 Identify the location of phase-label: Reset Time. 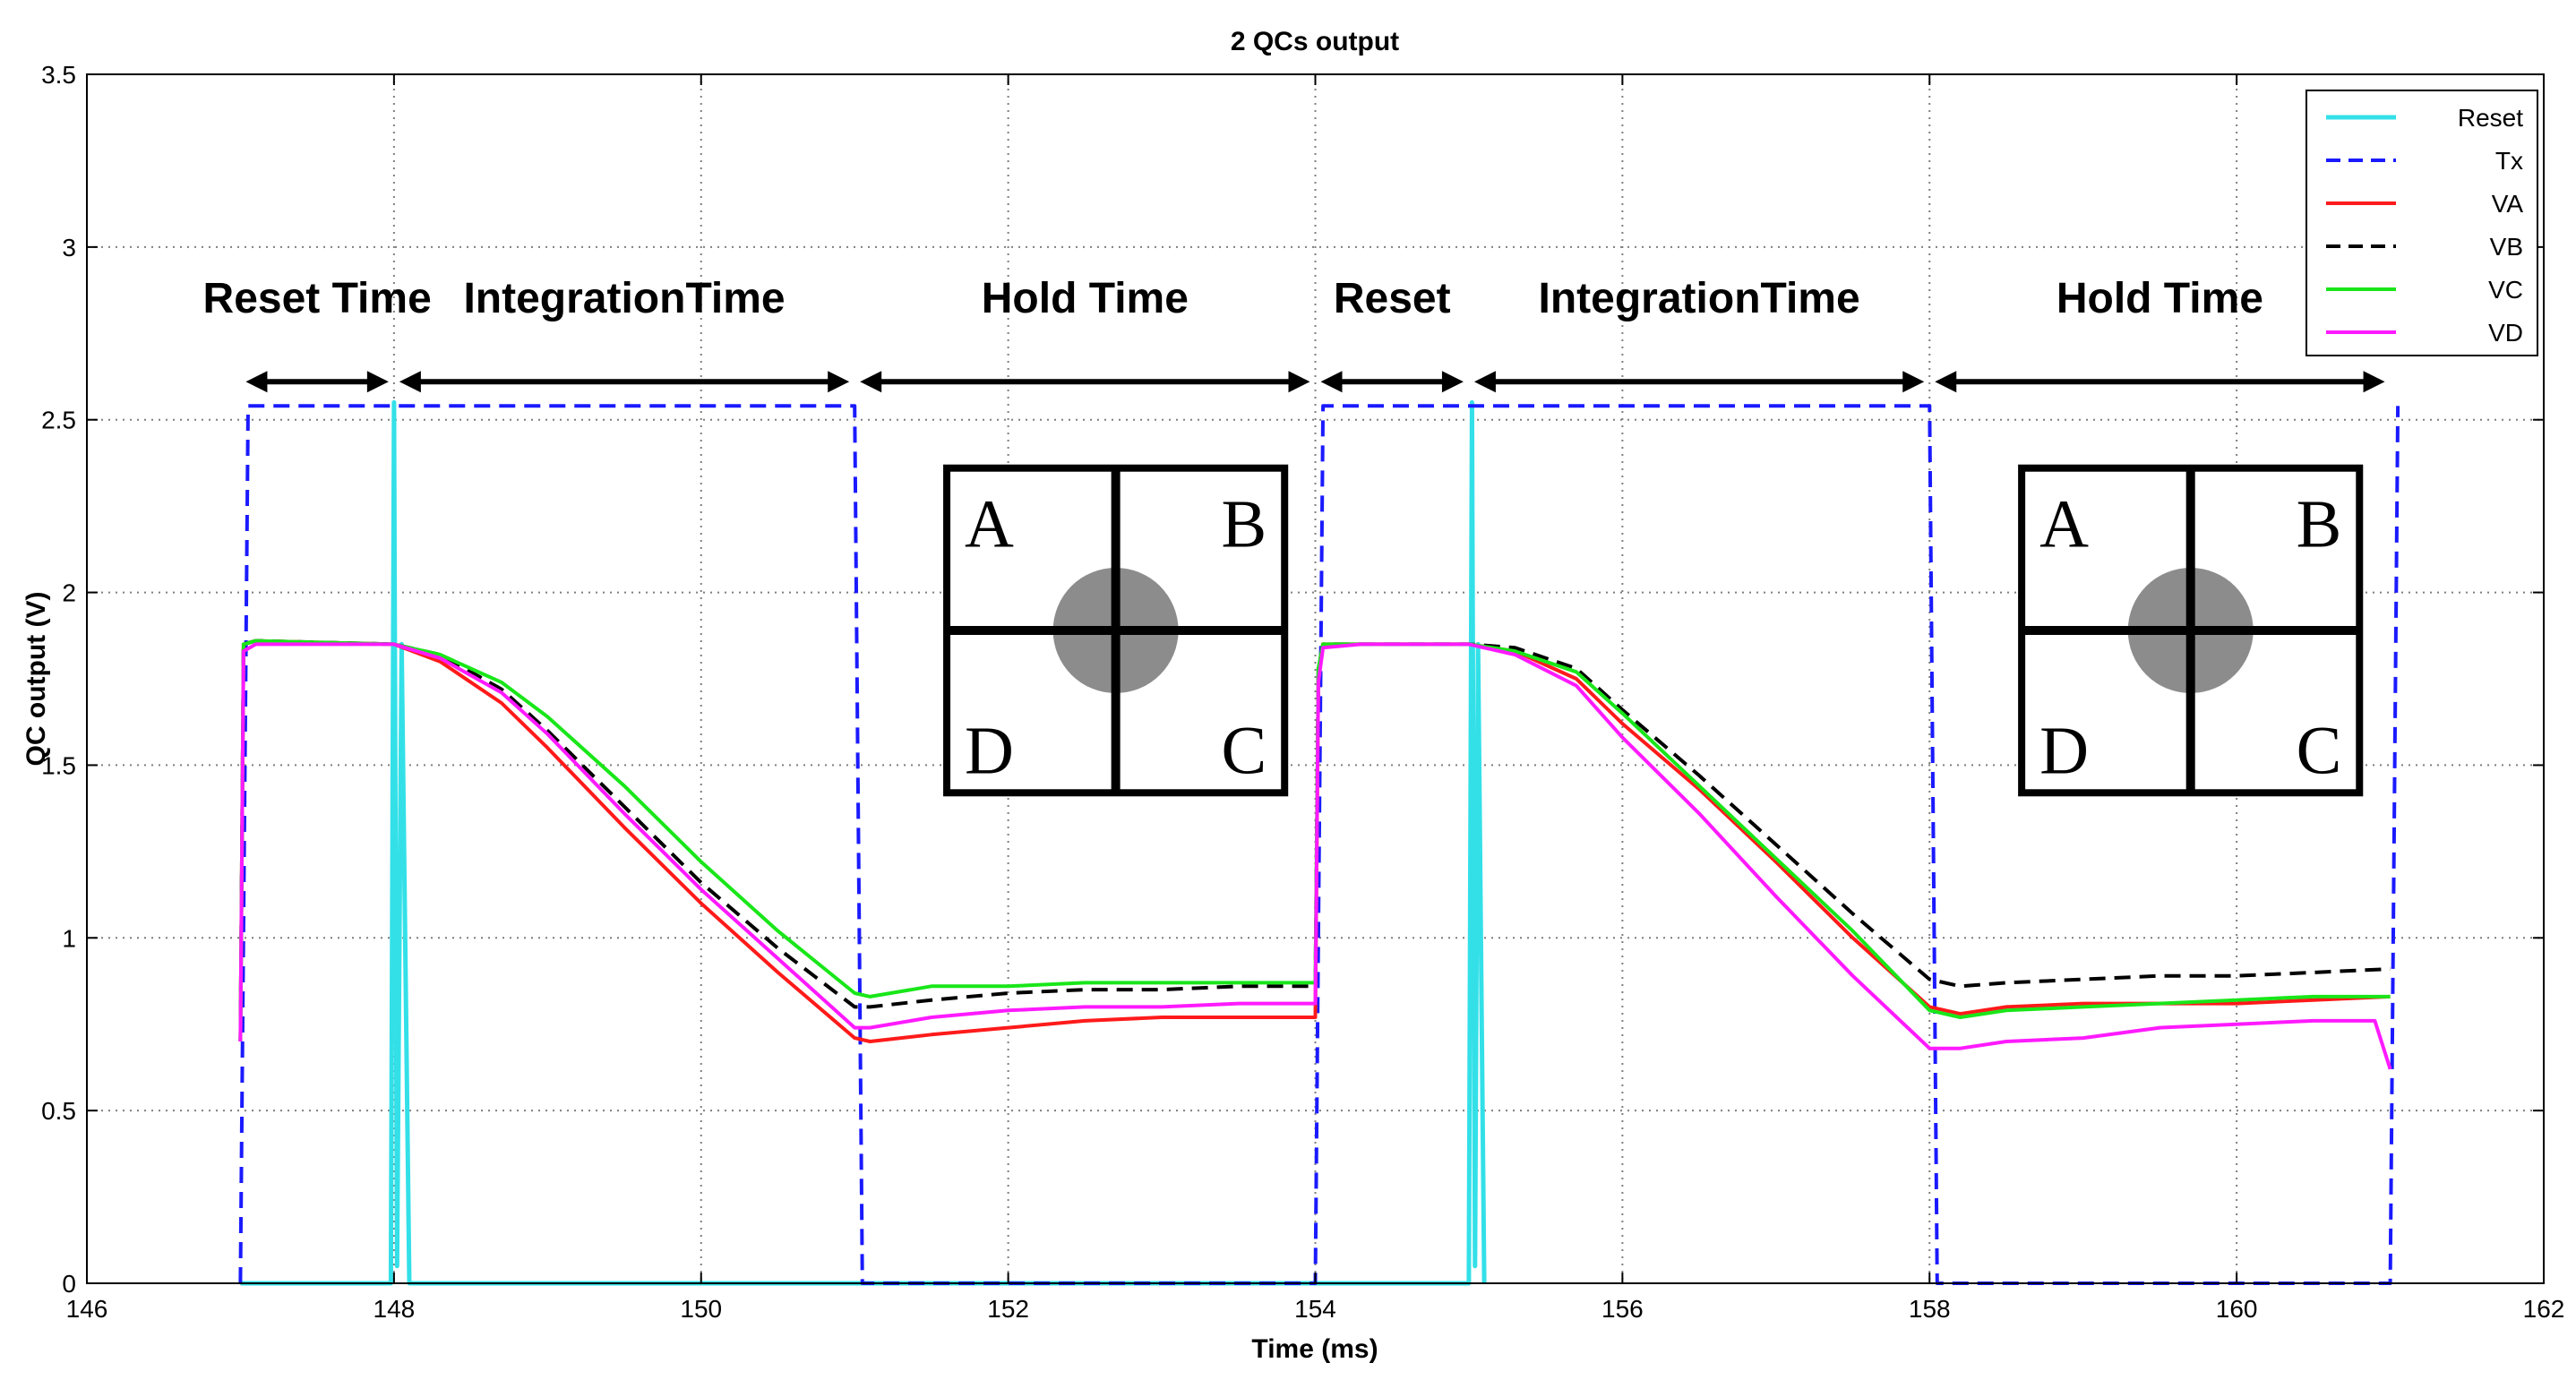
(317, 298).